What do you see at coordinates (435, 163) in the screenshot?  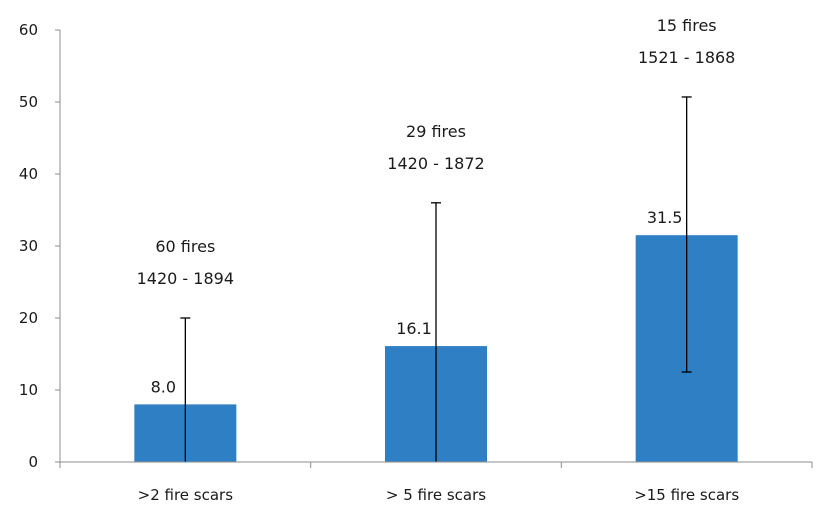 I see `annotation-range: 1420 - 1872` at bounding box center [435, 163].